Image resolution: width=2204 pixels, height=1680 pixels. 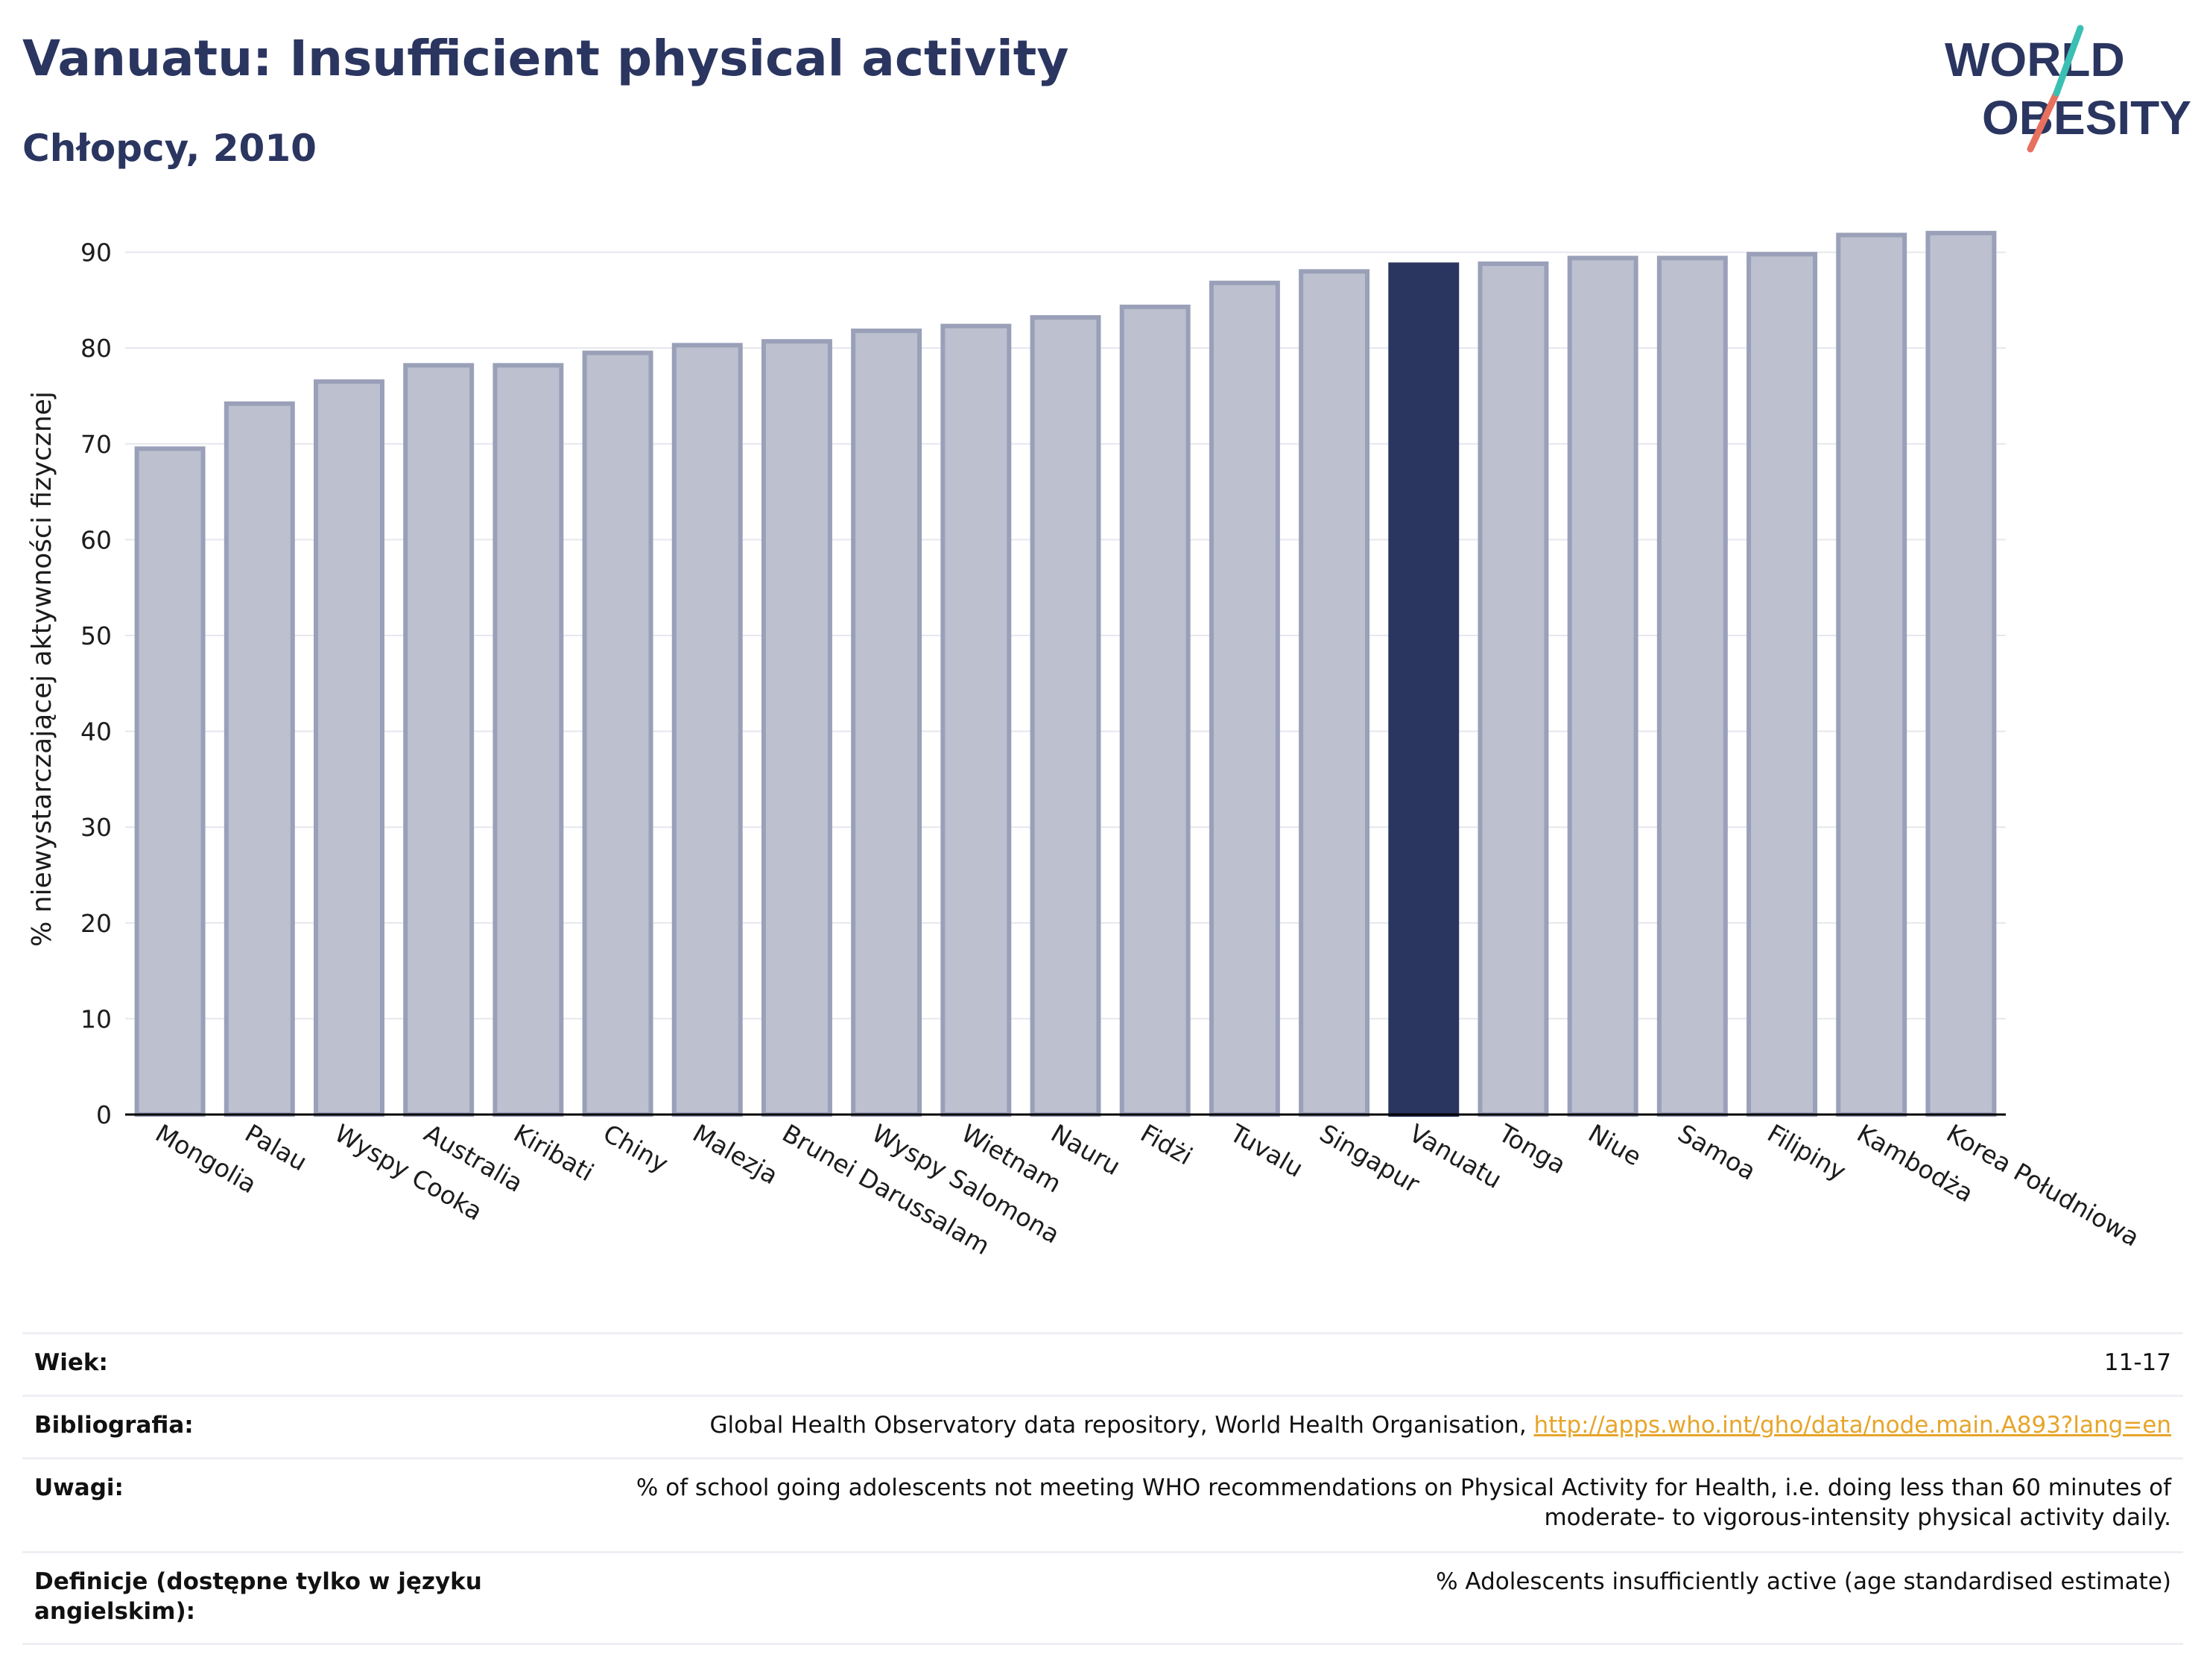 I want to click on bar-wyspy-cooka, so click(x=349, y=748).